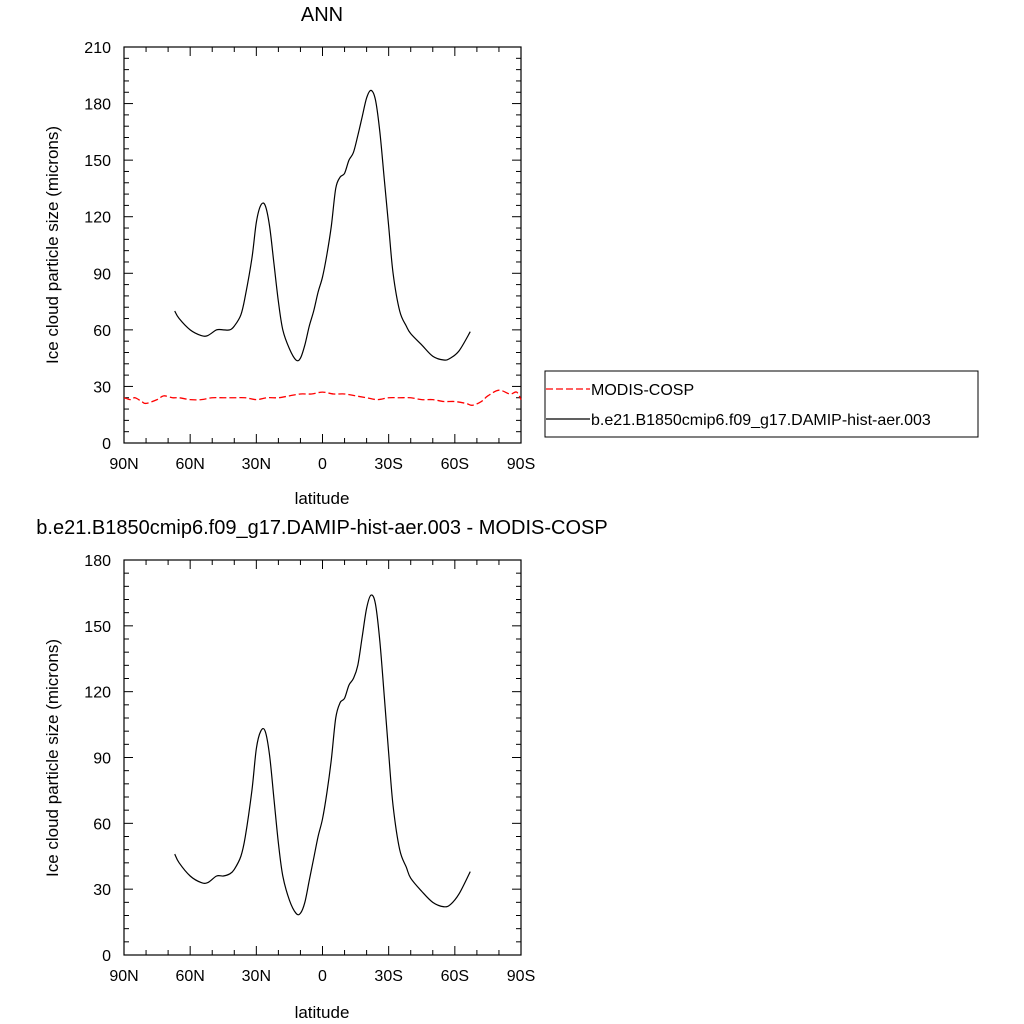 The width and height of the screenshot is (1024, 1024). Describe the element at coordinates (102, 824) in the screenshot. I see `bottom-y-tick-label: 60` at that location.